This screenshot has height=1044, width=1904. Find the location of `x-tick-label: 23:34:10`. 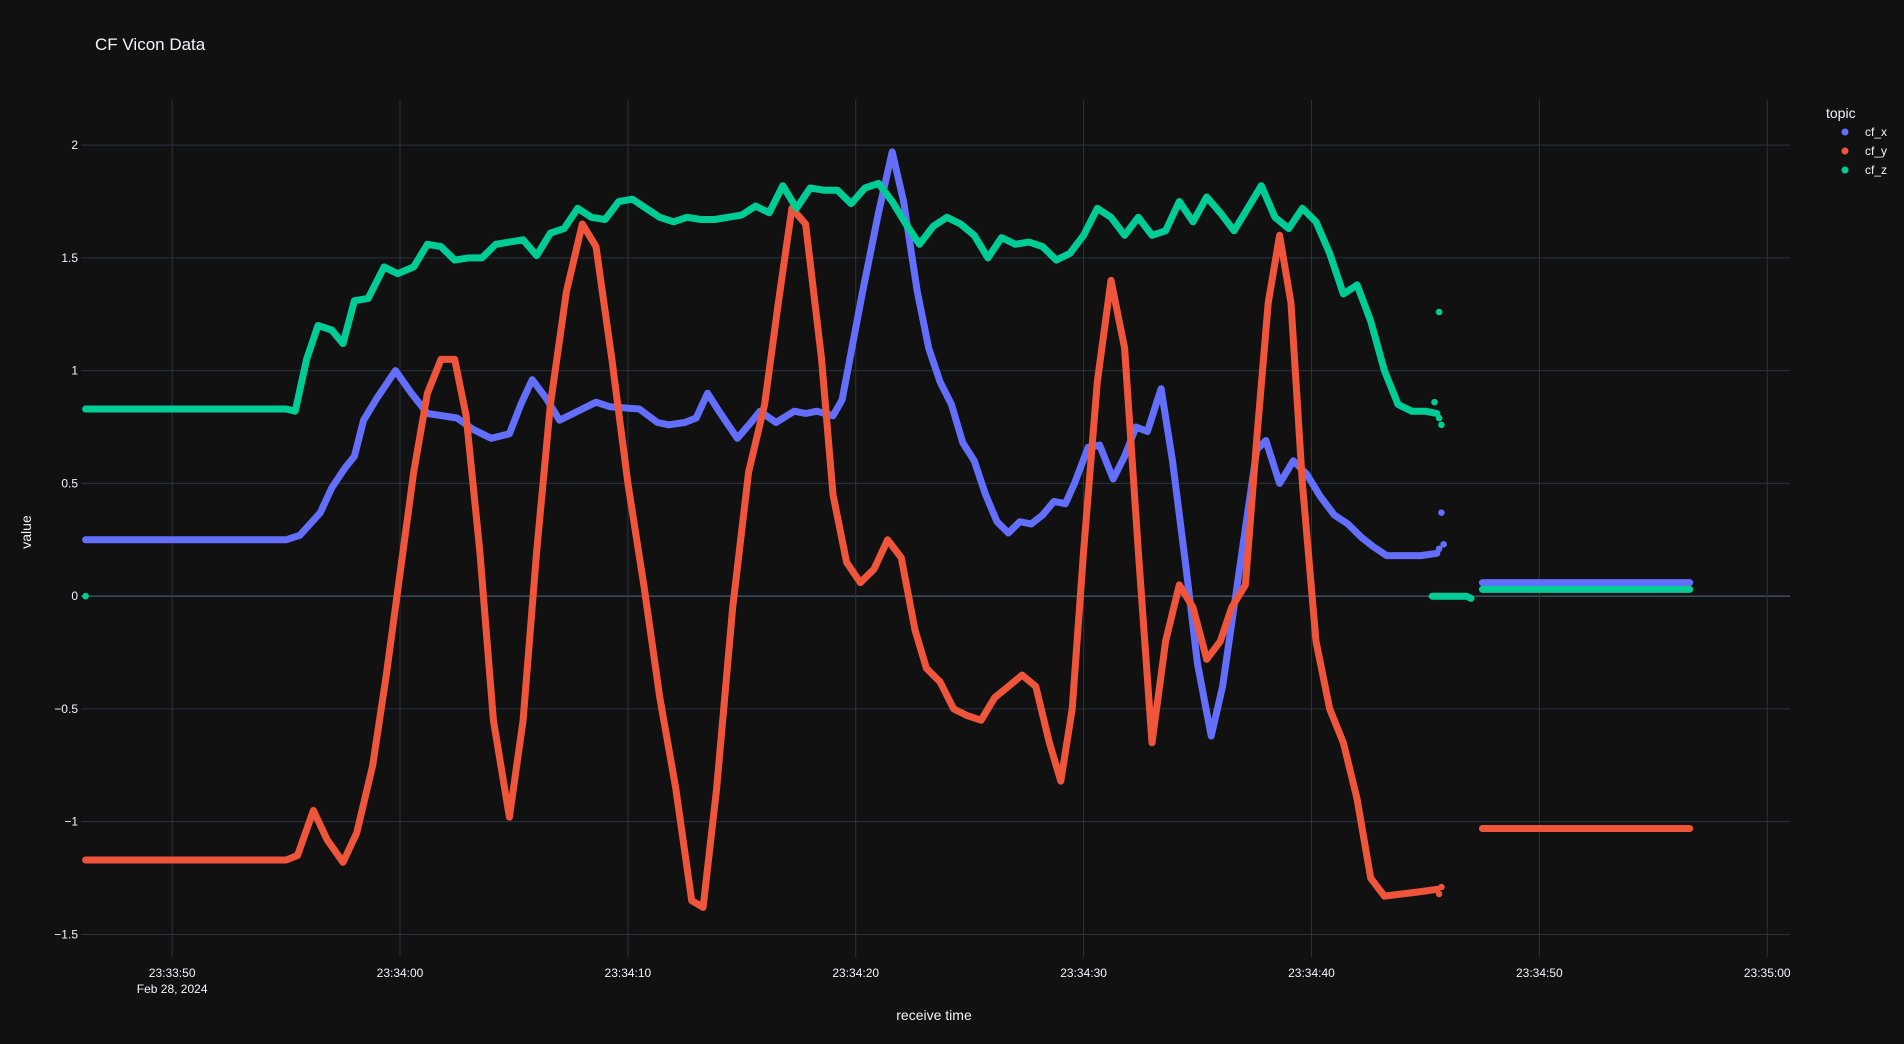

x-tick-label: 23:34:10 is located at coordinates (628, 973).